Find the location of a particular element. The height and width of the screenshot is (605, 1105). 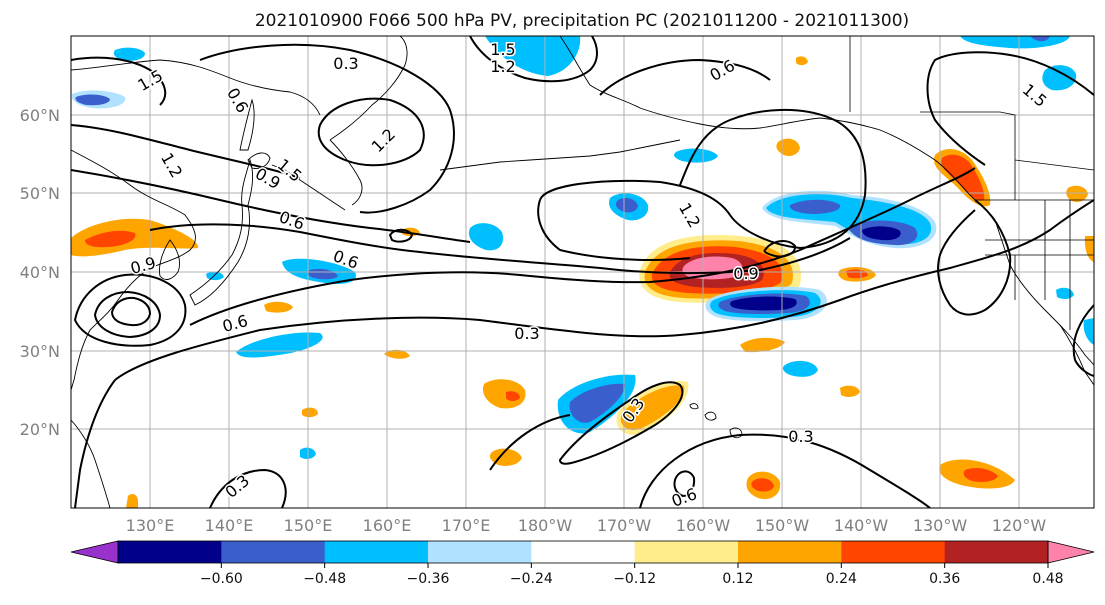

colorbar-tick-label: 0.48 is located at coordinates (1047, 579).